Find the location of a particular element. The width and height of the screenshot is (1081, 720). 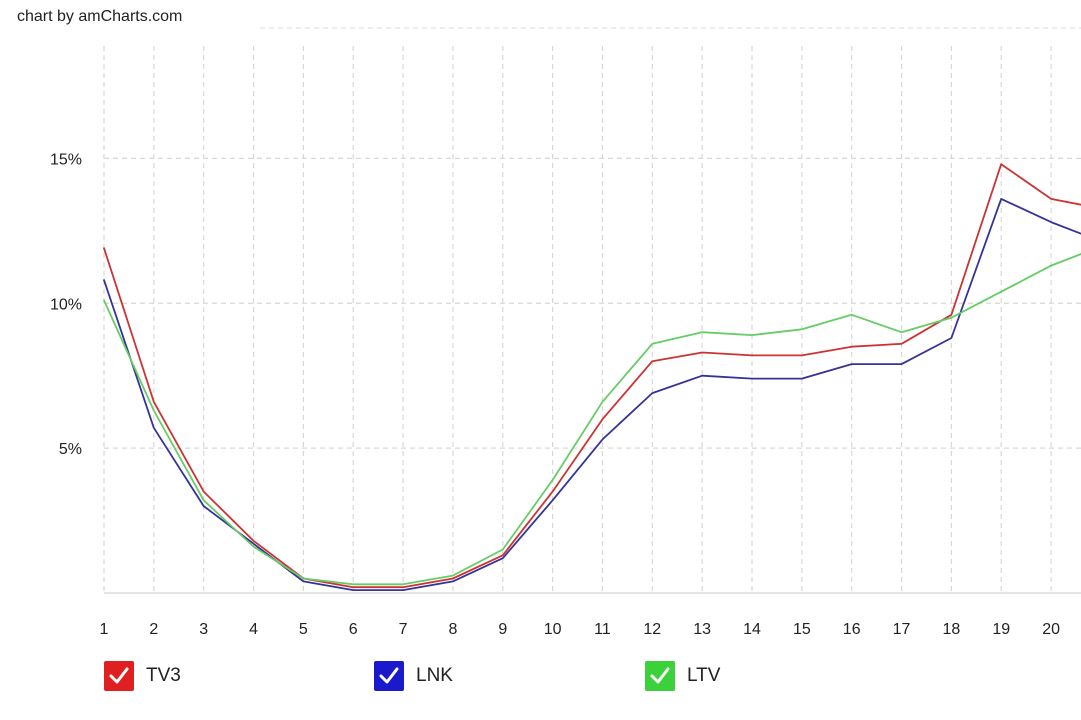

x-tick-label: 7 is located at coordinates (403, 629).